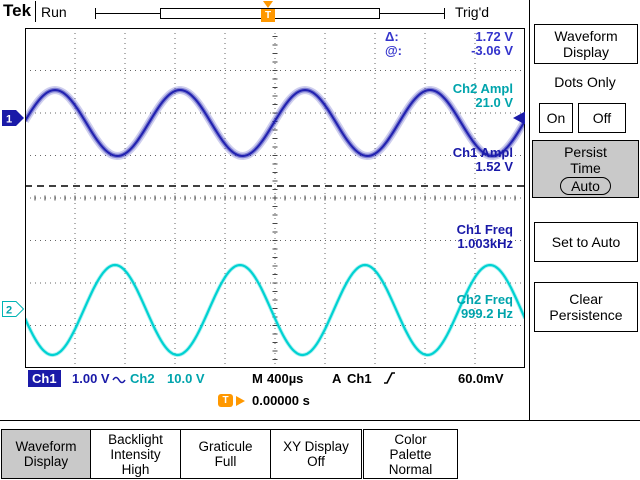 Image resolution: width=640 pixels, height=480 pixels. What do you see at coordinates (519, 118) in the screenshot?
I see `trigger-level-arrow-icon` at bounding box center [519, 118].